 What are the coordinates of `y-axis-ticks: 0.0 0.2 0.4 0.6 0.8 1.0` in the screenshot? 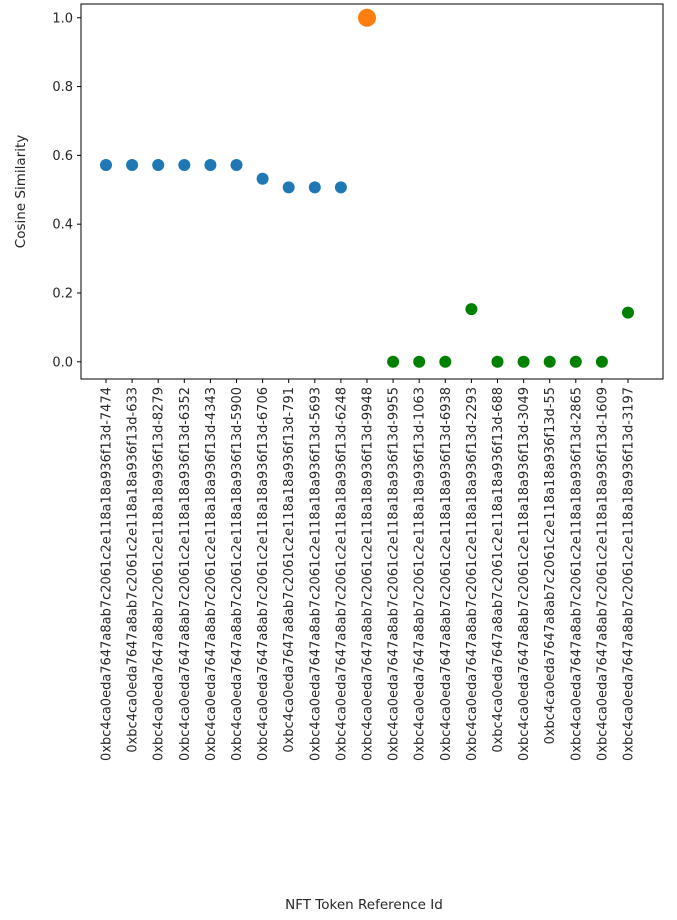 It's located at (66, 190).